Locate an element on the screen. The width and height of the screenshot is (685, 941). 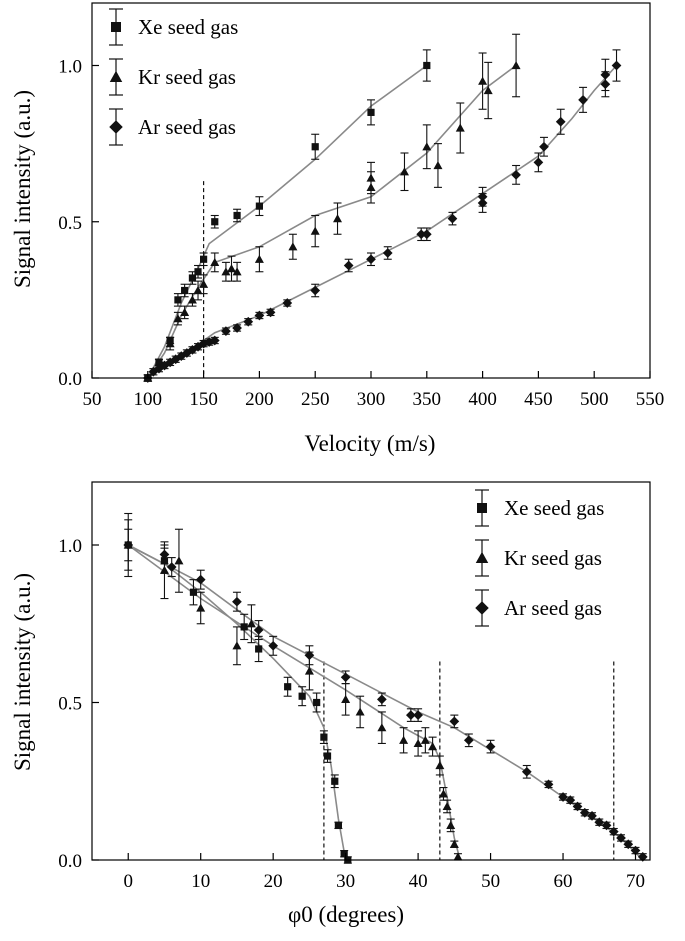
x-tick-label: 70 is located at coordinates (635, 881).